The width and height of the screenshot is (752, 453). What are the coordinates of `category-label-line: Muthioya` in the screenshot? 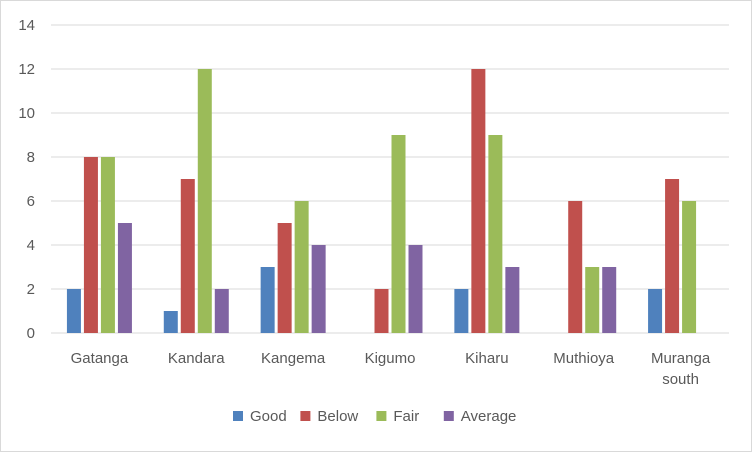 It's located at (584, 358).